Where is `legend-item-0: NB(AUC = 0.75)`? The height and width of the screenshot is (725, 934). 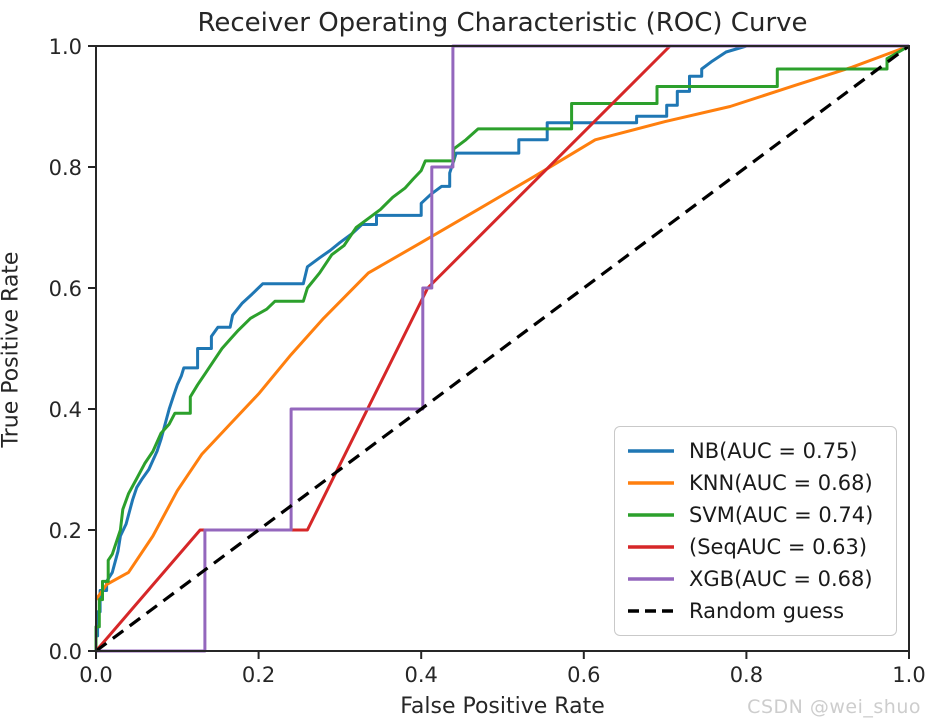
legend-item-0: NB(AUC = 0.75) is located at coordinates (755, 451).